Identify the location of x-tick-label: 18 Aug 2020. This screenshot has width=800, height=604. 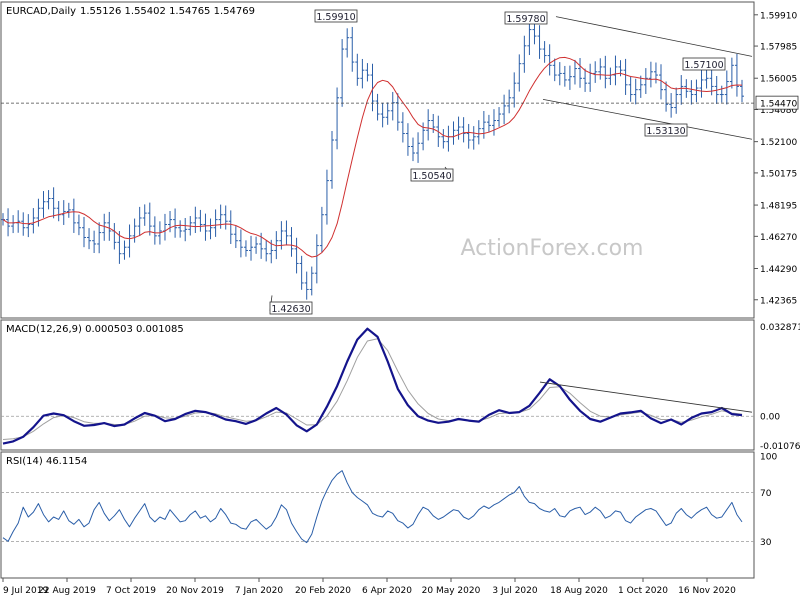
(579, 591).